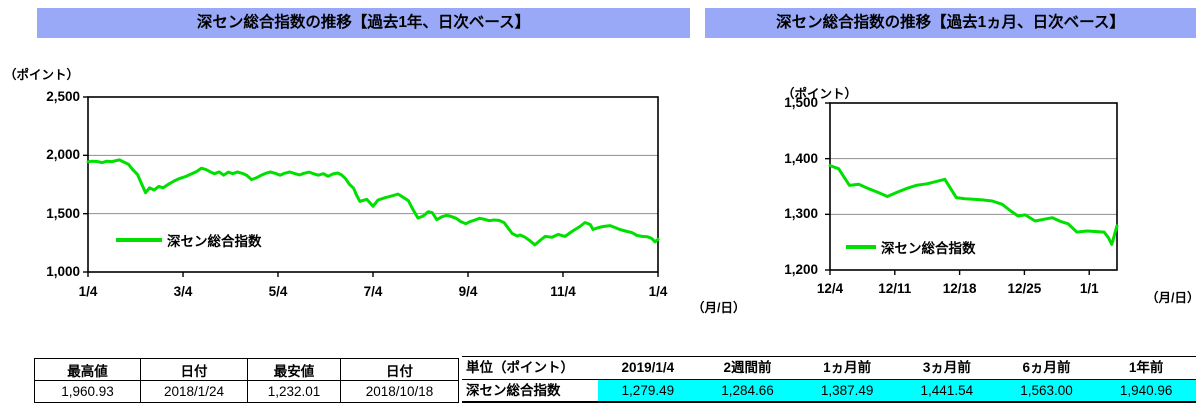 Image resolution: width=1196 pixels, height=410 pixels. Describe the element at coordinates (801, 102) in the screenshot. I see `chart-2-y-tick-label: 1,500` at that location.